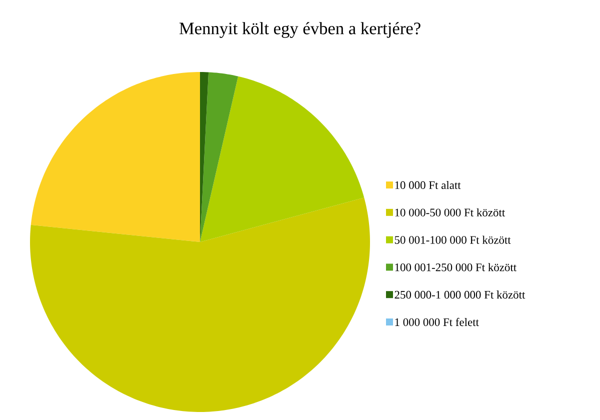 This screenshot has width=600, height=420. Describe the element at coordinates (450, 212) in the screenshot. I see `legend-label: 10 000-50 000 Ft között` at that location.